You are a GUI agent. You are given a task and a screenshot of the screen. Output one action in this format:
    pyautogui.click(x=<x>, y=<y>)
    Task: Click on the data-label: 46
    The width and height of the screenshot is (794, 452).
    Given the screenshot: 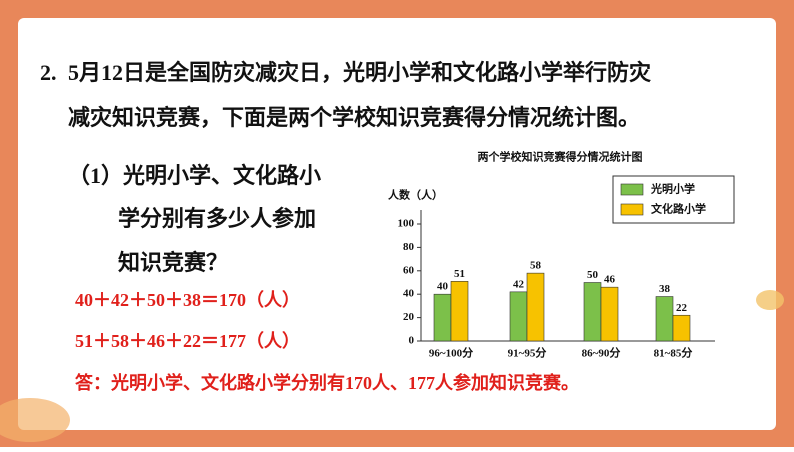 What is the action you would take?
    pyautogui.click(x=610, y=280)
    